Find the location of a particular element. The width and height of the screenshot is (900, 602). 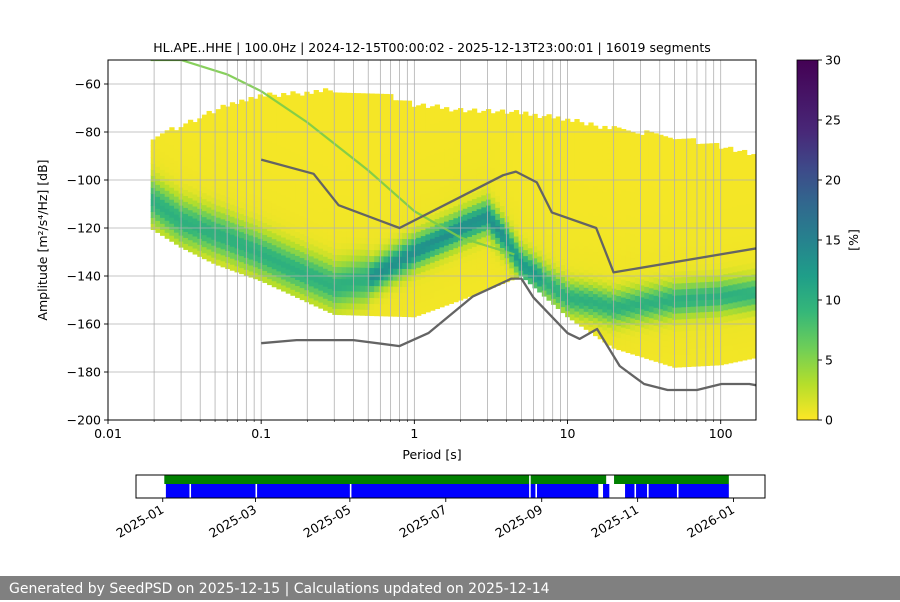

colorbar-tick-label: 25 is located at coordinates (833, 120).